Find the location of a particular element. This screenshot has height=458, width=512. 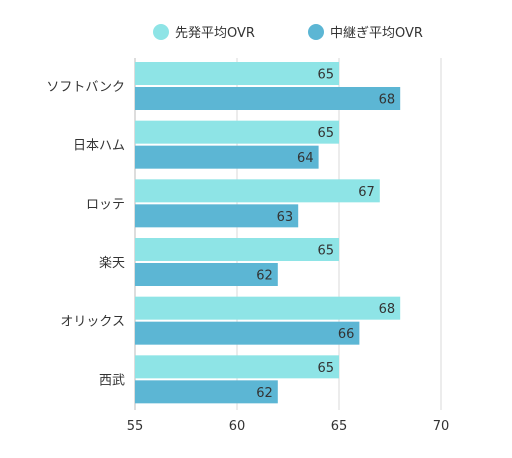

category-label: ロッテ is located at coordinates (105, 204).